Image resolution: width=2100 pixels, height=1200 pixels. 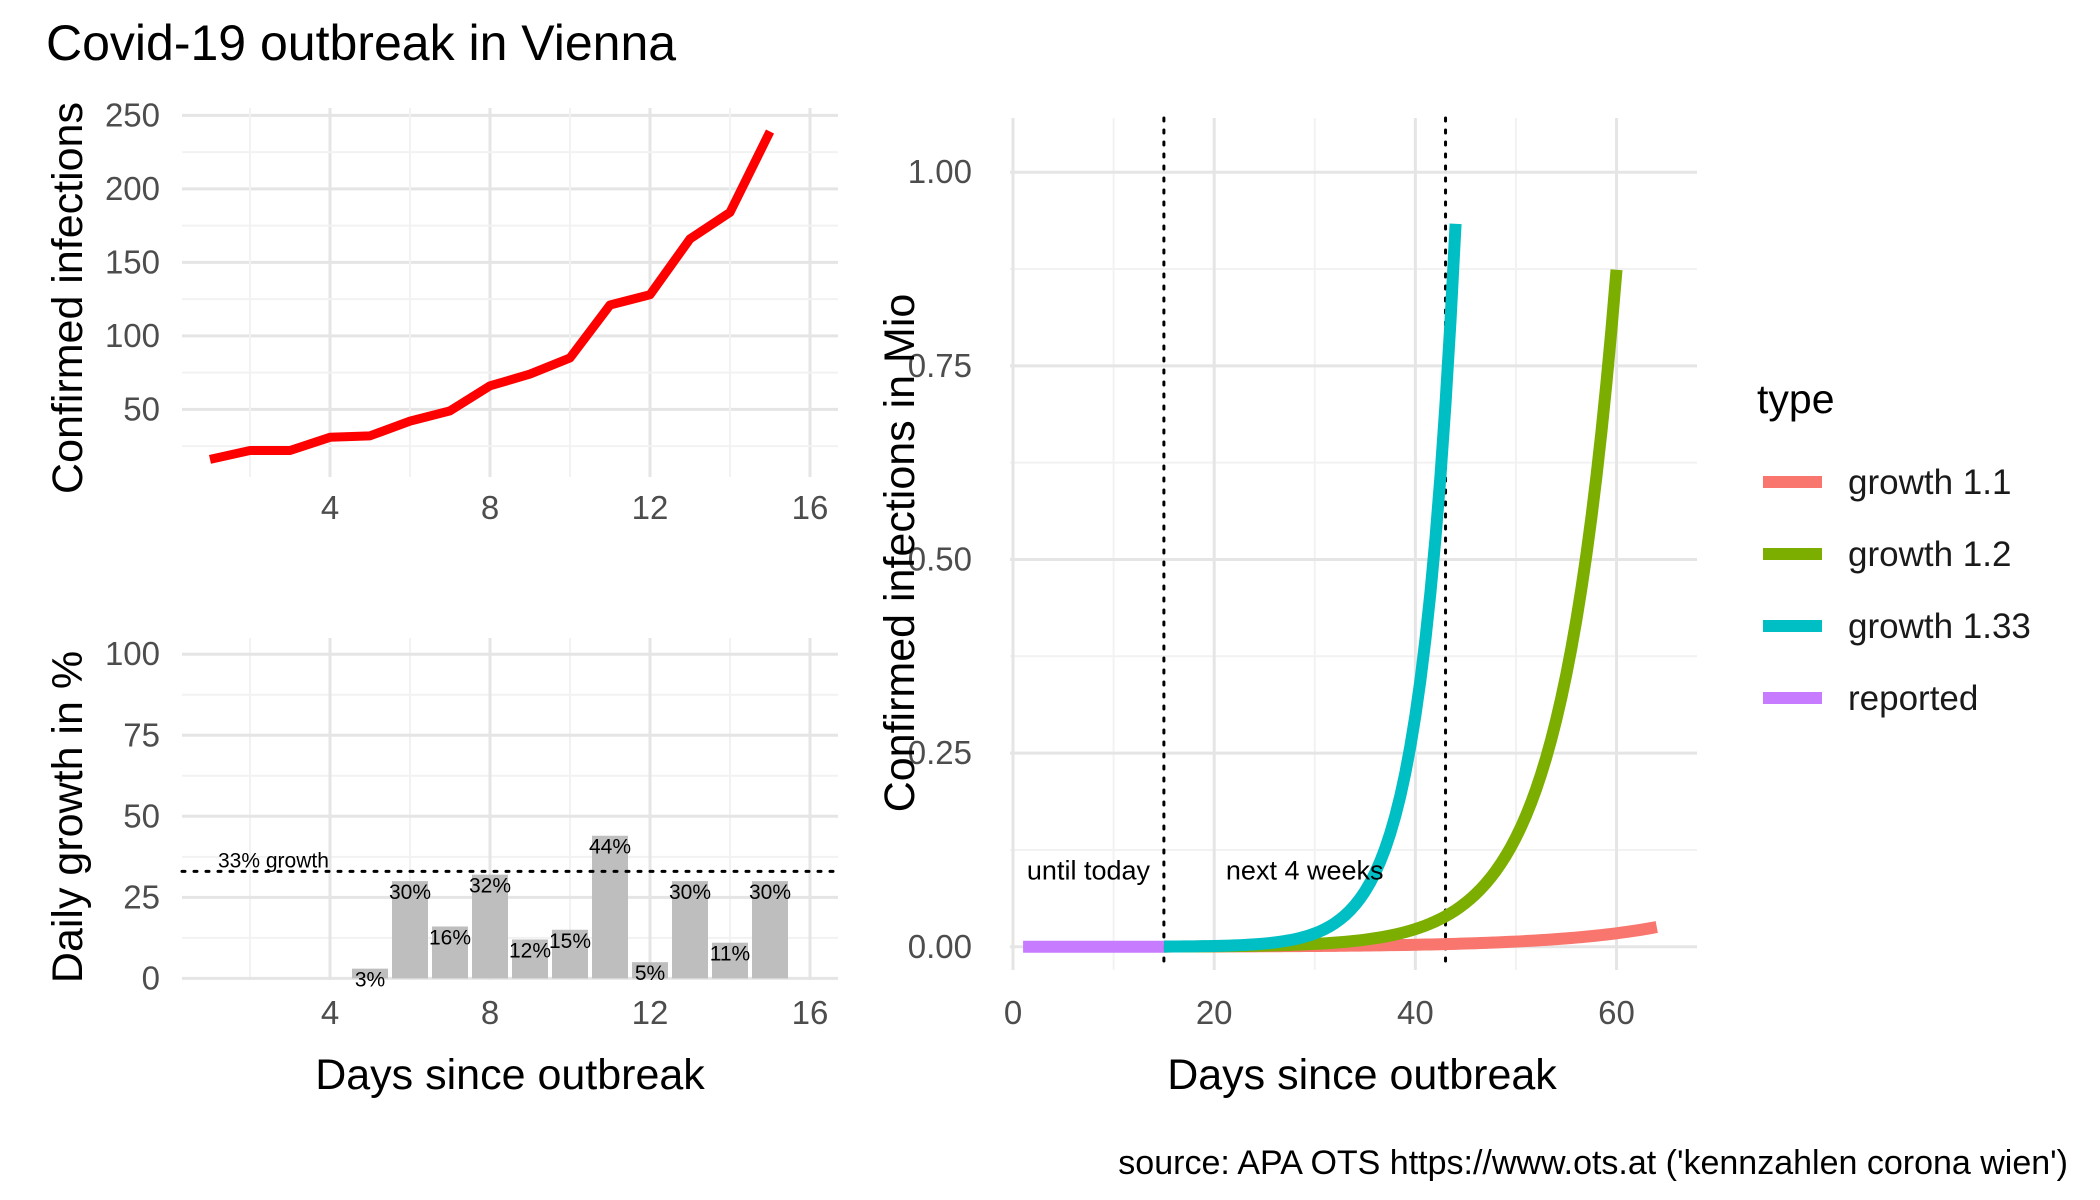 I want to click on y-tick-label: 200, so click(x=132, y=188).